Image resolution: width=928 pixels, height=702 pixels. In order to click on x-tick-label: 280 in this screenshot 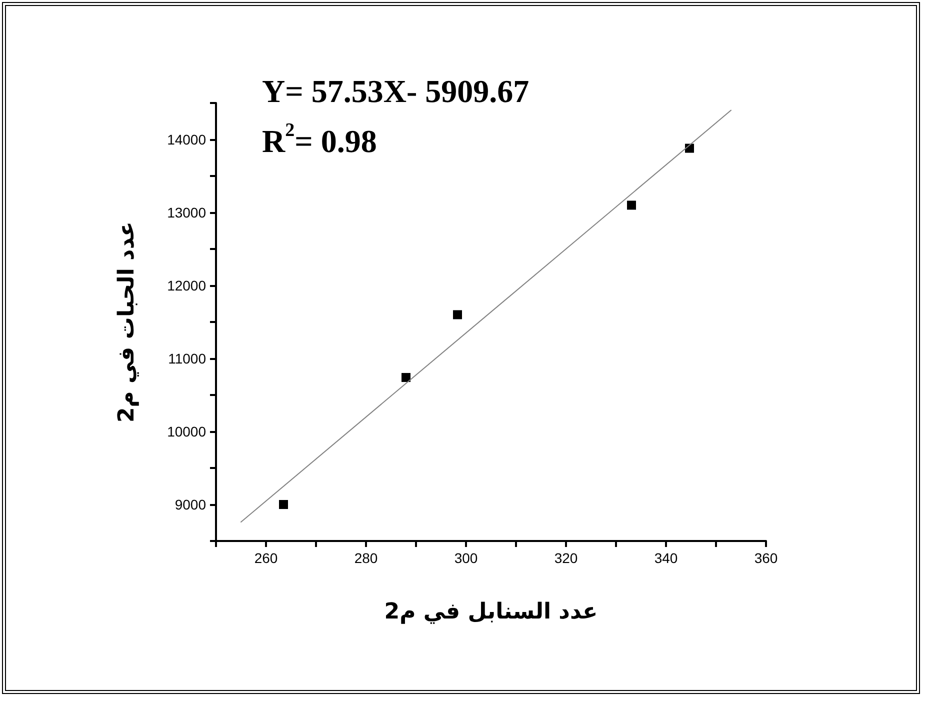, I will do `click(366, 558)`.